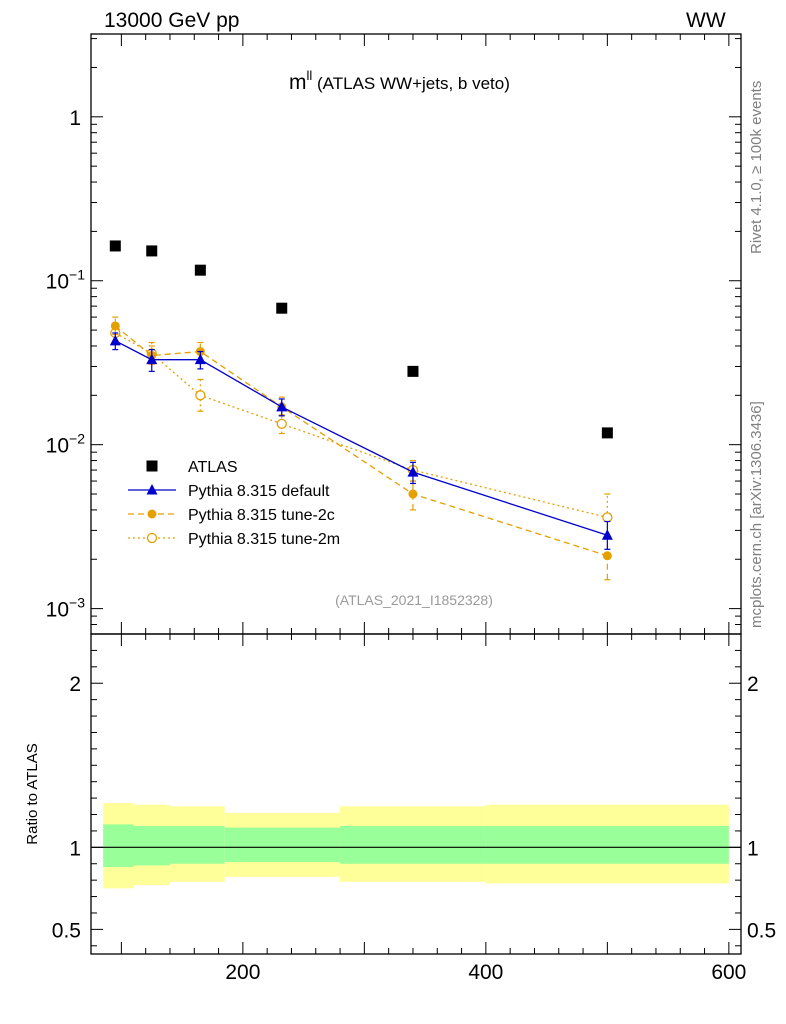 Image resolution: width=786 pixels, height=1024 pixels. I want to click on header-left: 13000 GeV pp, so click(172, 20).